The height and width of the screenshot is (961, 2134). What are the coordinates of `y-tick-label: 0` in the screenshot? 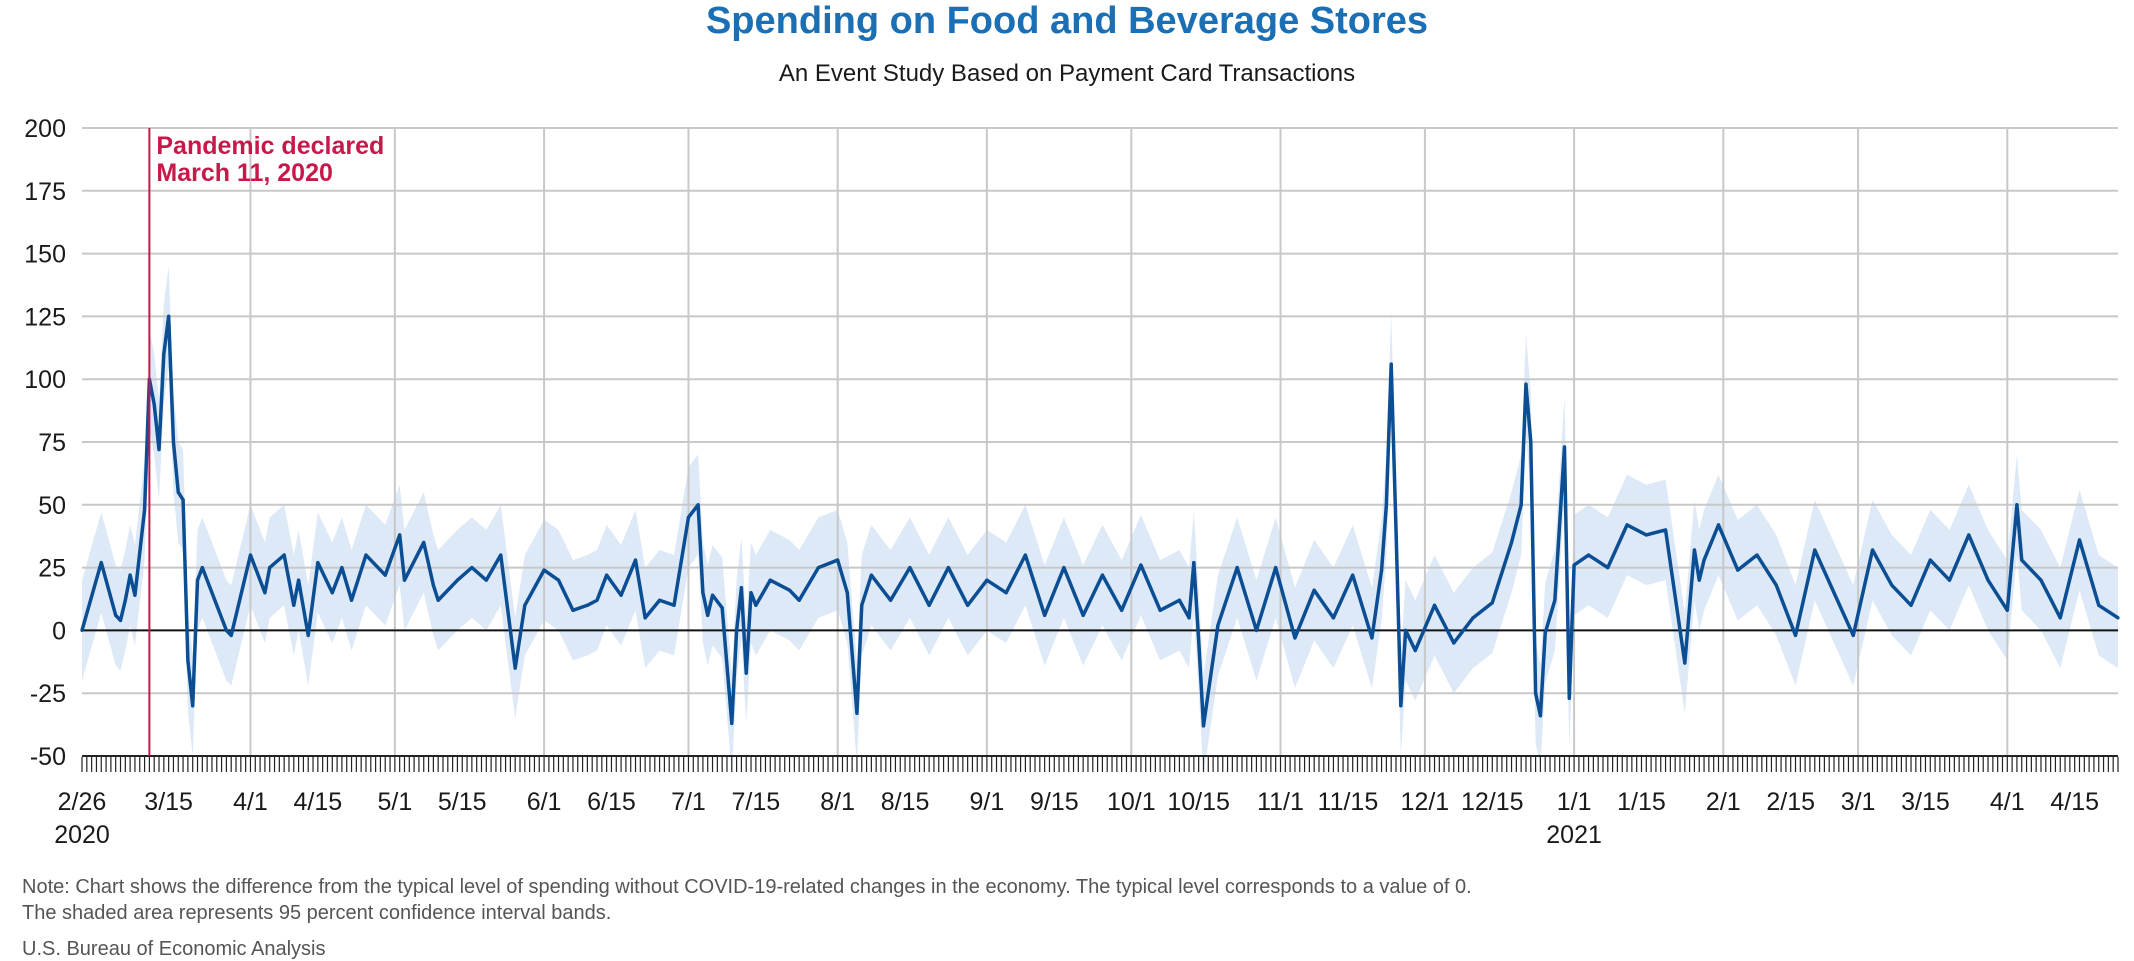 It's located at (59, 631).